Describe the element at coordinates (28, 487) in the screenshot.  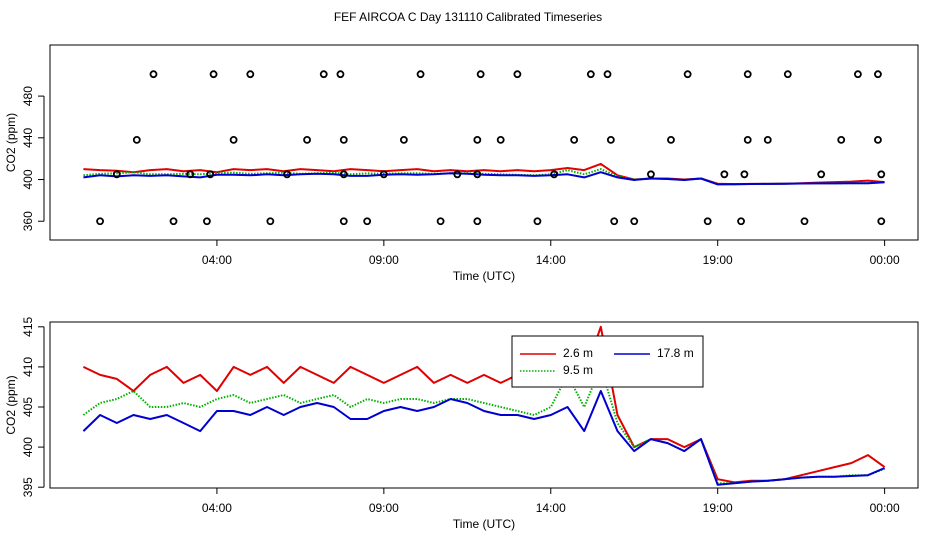
I see `y-tick-label: 395` at that location.